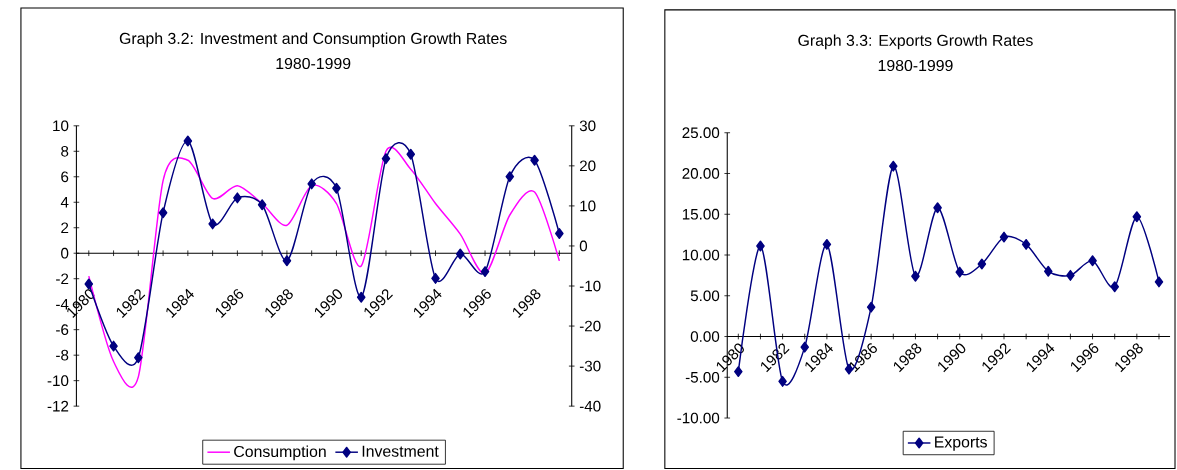 The image size is (1177, 470). Describe the element at coordinates (701, 174) in the screenshot. I see `y-tick-label: 20.00` at that location.